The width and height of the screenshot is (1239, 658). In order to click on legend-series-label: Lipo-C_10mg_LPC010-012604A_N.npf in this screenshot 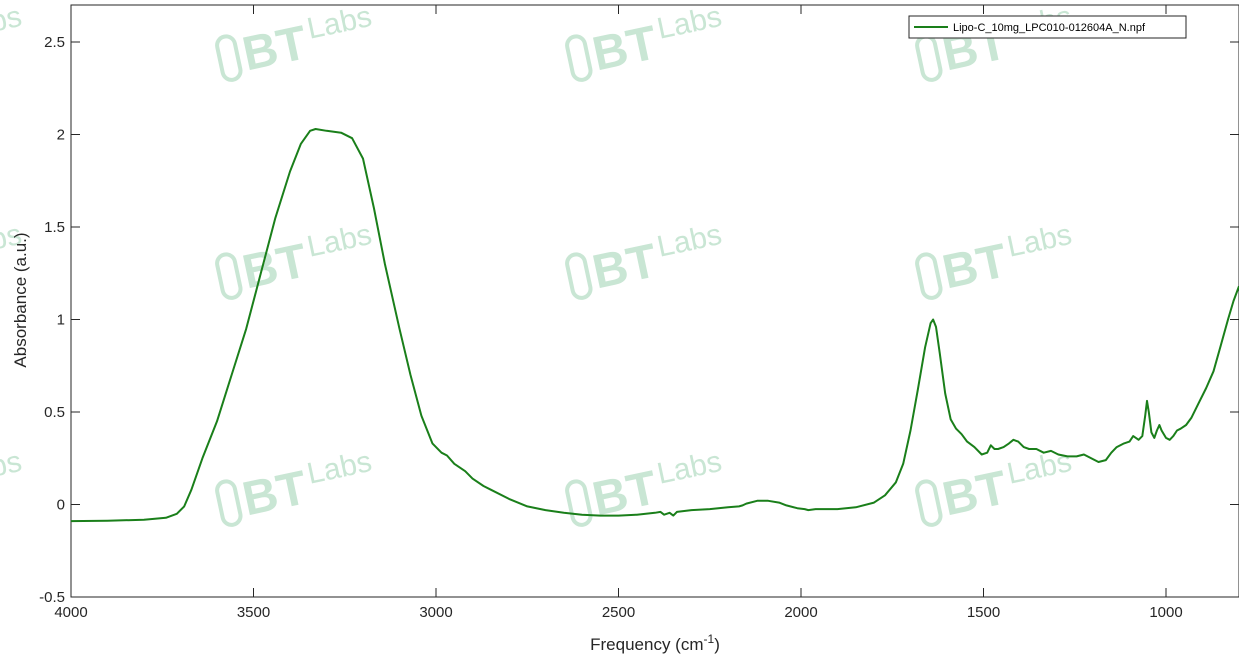, I will do `click(1049, 28)`.